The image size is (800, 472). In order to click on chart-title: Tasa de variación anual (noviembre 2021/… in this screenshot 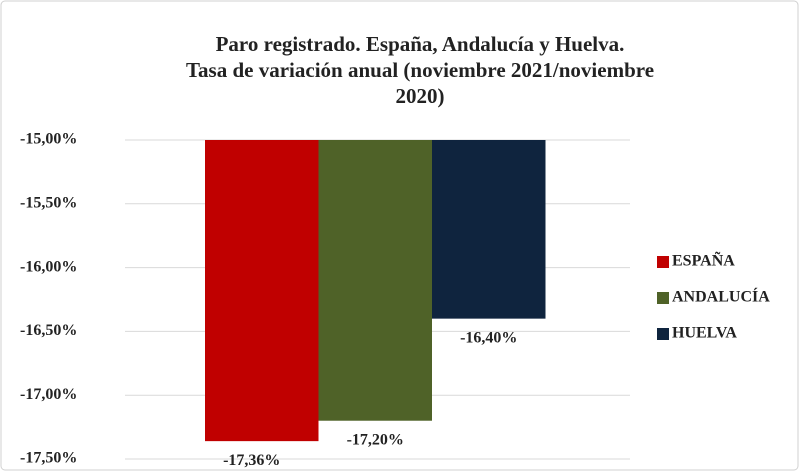, I will do `click(420, 70)`.